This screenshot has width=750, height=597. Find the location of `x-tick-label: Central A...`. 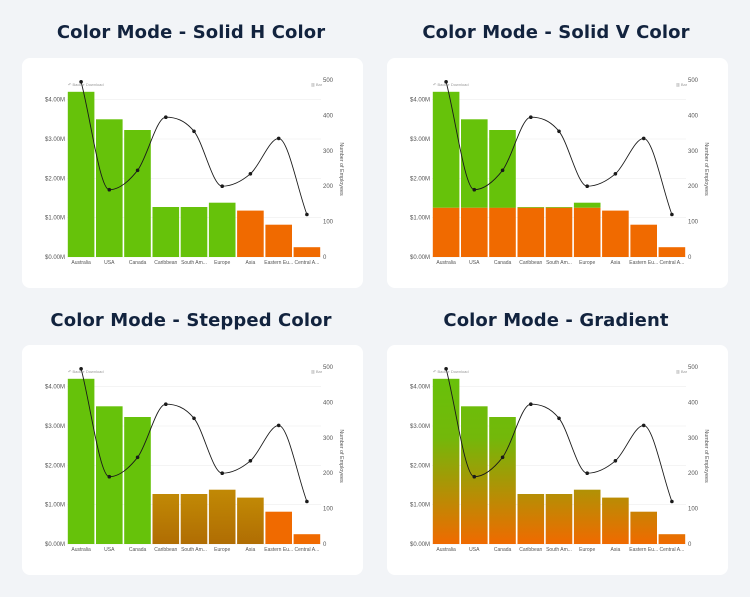

x-tick-label: Central A... is located at coordinates (672, 263).